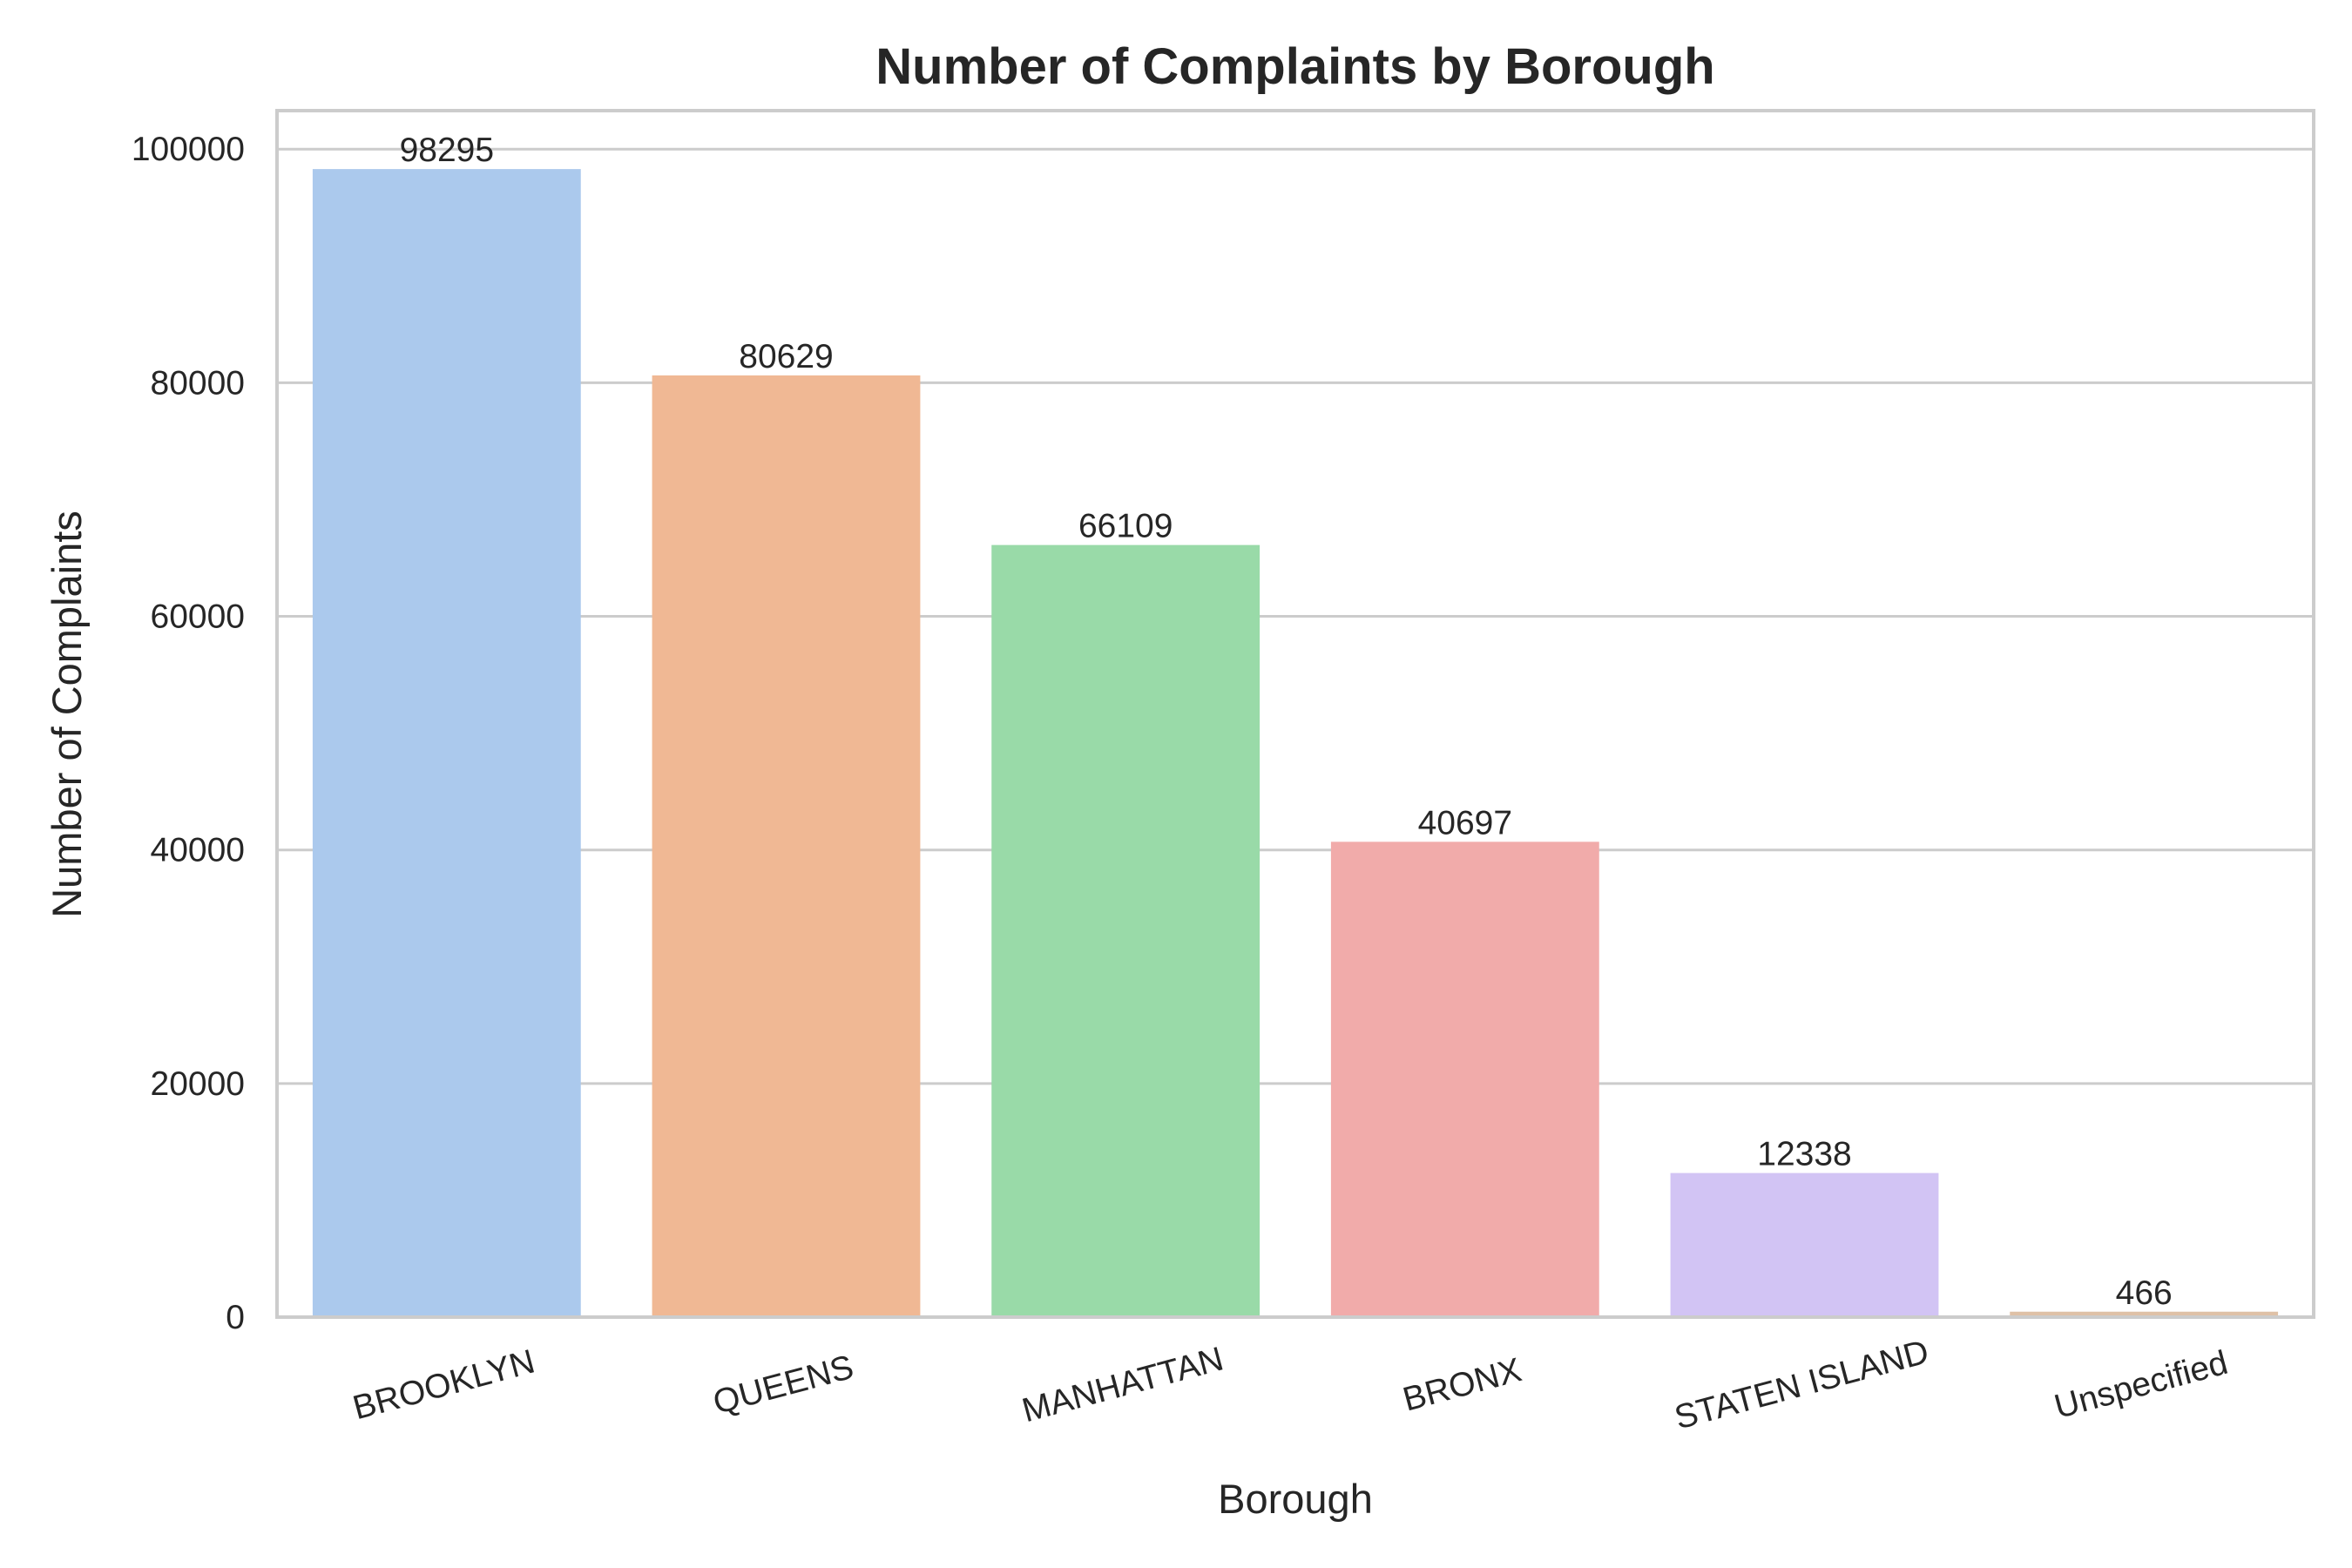 Image resolution: width=2352 pixels, height=1568 pixels. I want to click on y-tick-label: 60000, so click(198, 617).